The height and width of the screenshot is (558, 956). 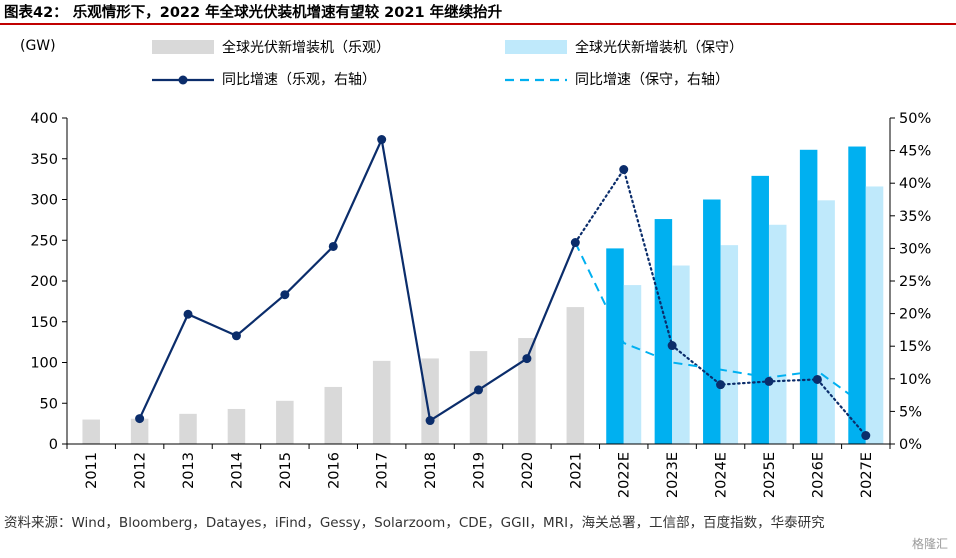 What do you see at coordinates (92, 470) in the screenshot?
I see `x-axis-tick-label: 2011` at bounding box center [92, 470].